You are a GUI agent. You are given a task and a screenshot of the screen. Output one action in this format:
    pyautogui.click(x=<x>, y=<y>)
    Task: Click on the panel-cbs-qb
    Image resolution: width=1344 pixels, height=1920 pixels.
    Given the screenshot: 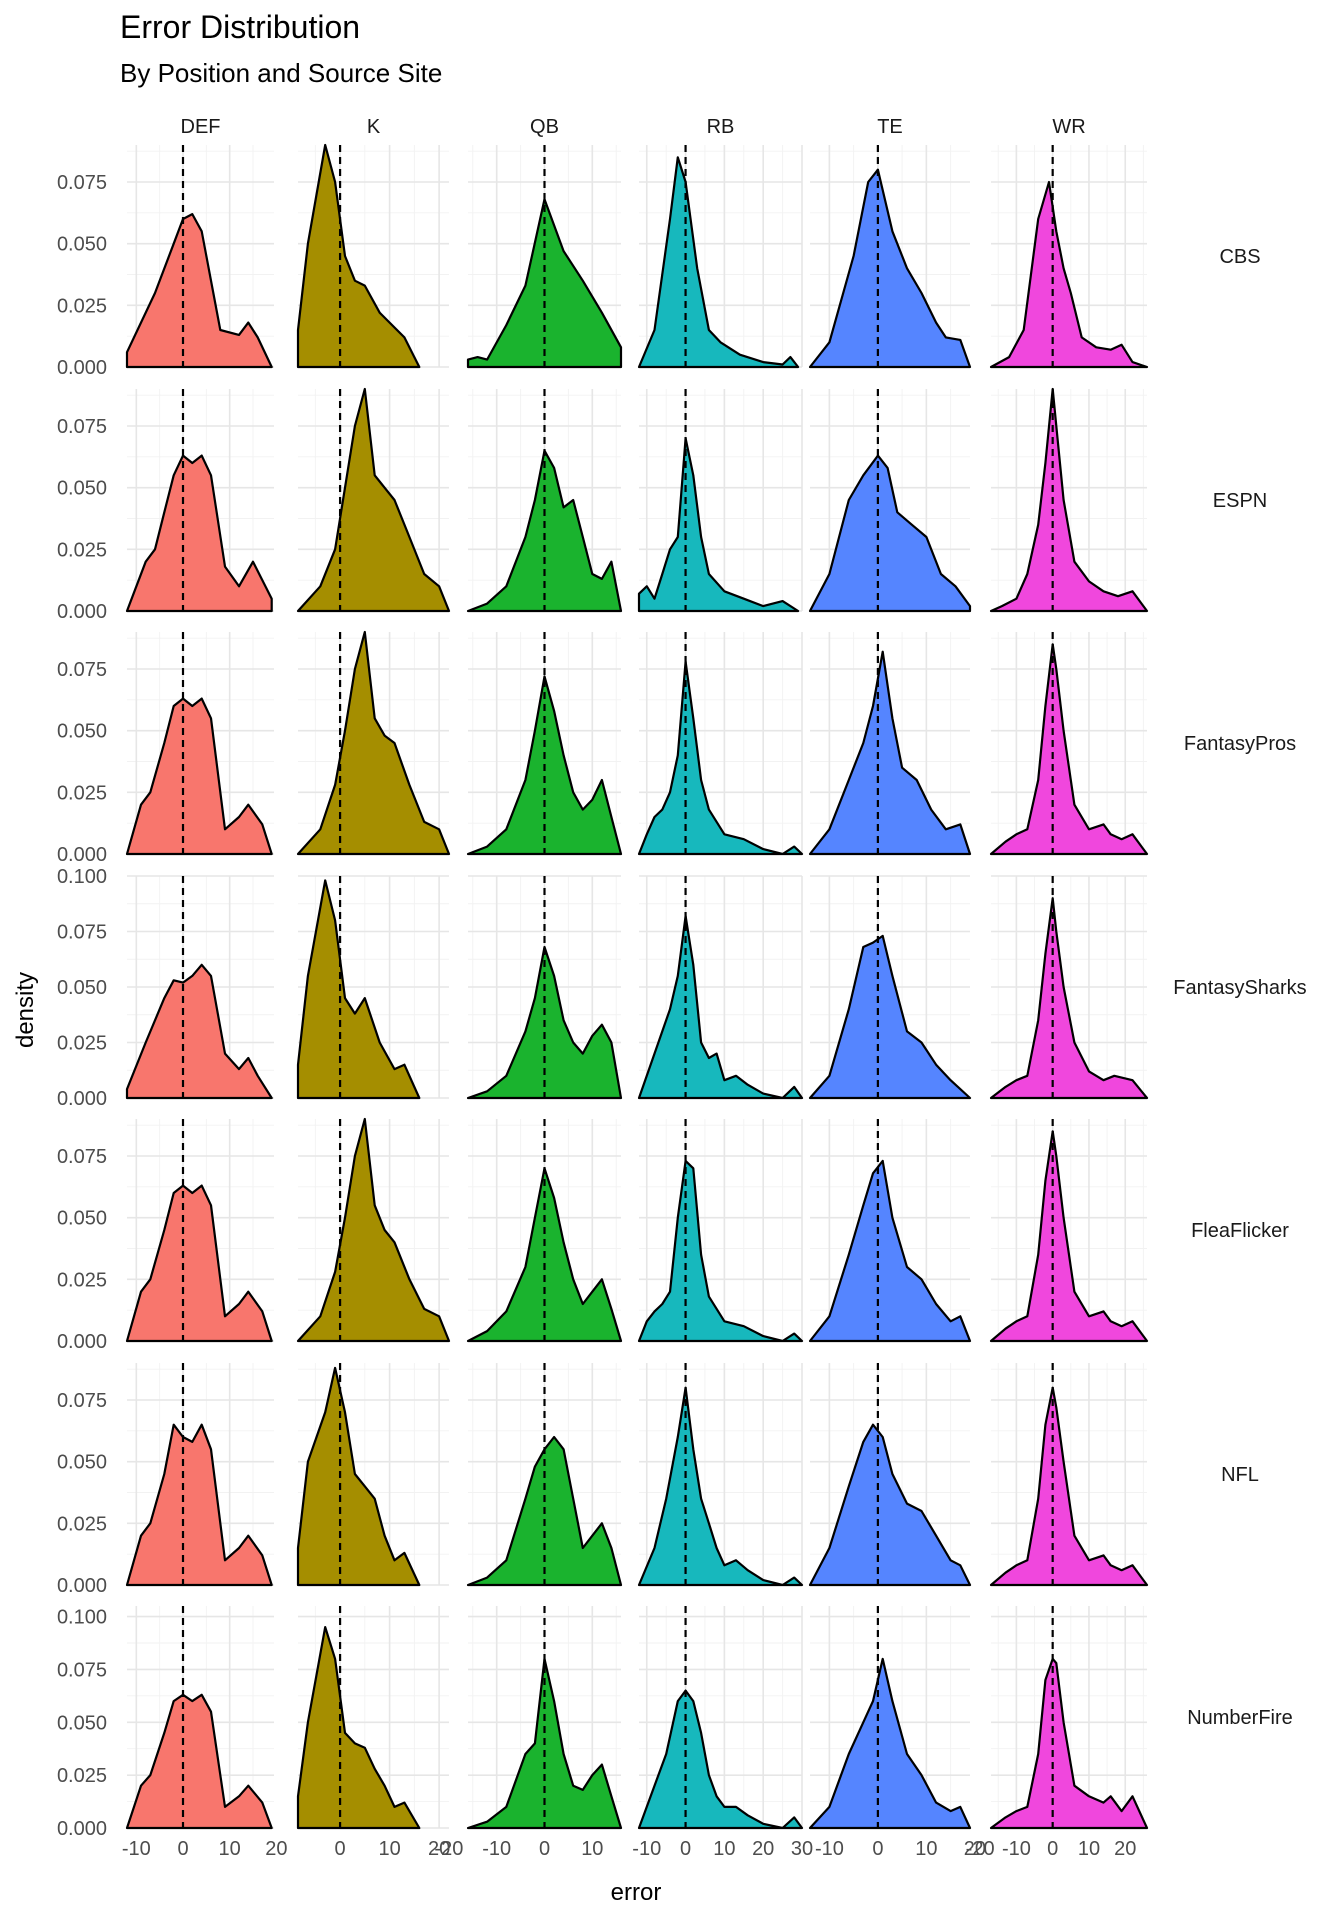 What is the action you would take?
    pyautogui.click(x=544, y=257)
    